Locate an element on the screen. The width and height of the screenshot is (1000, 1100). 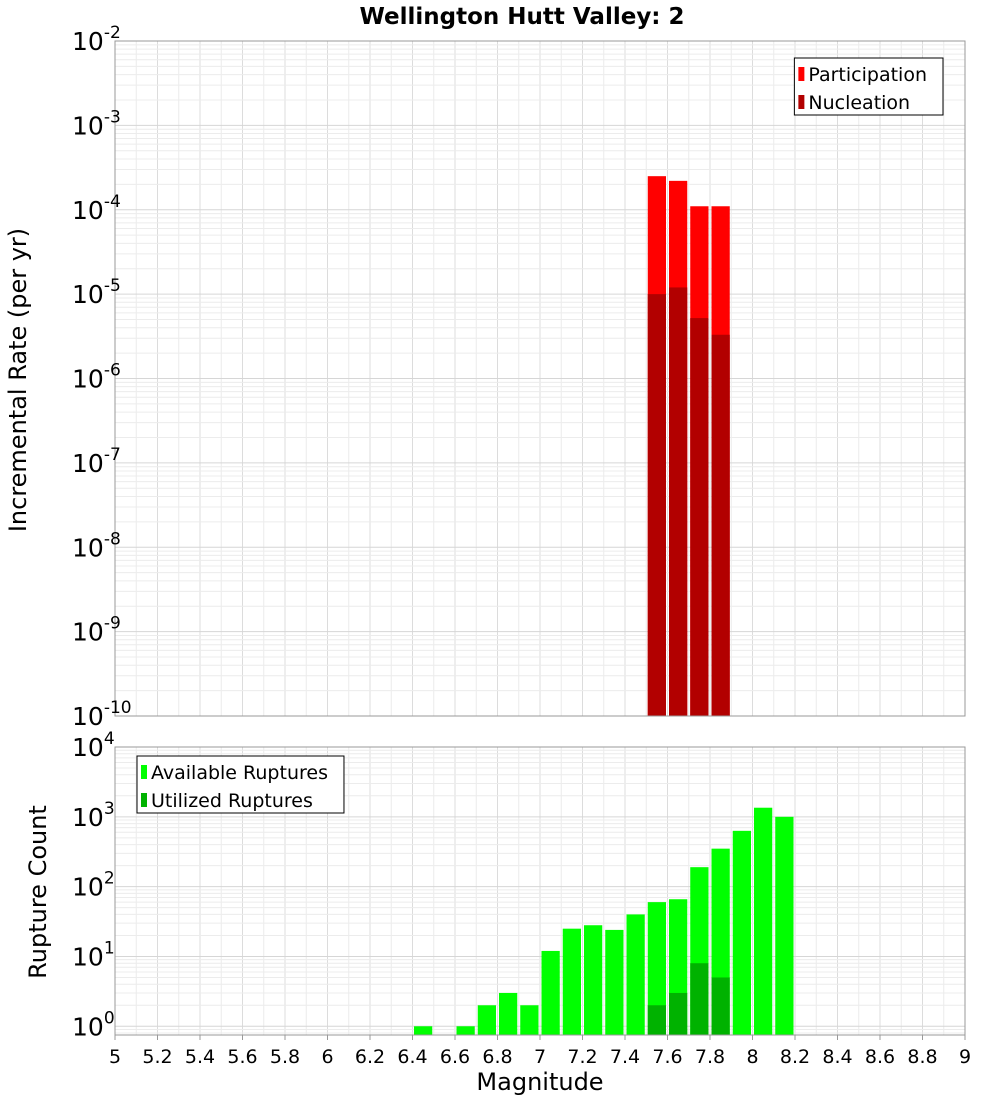
top-y-tick-label: 10⁻¹⁰ is located at coordinates (102, 714).